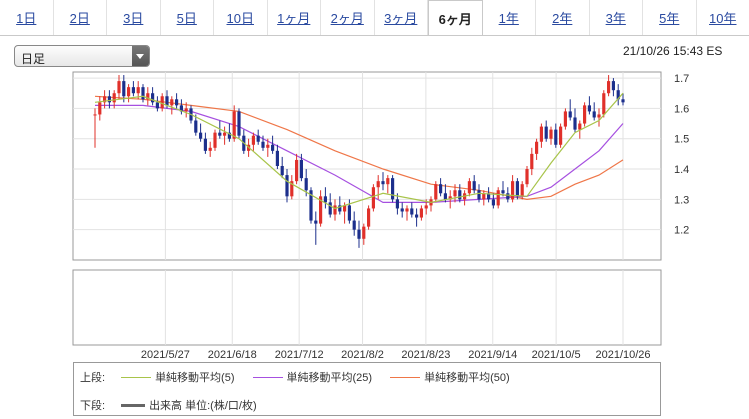 The height and width of the screenshot is (419, 749). What do you see at coordinates (241, 17) in the screenshot?
I see `tab-4: 10日` at bounding box center [241, 17].